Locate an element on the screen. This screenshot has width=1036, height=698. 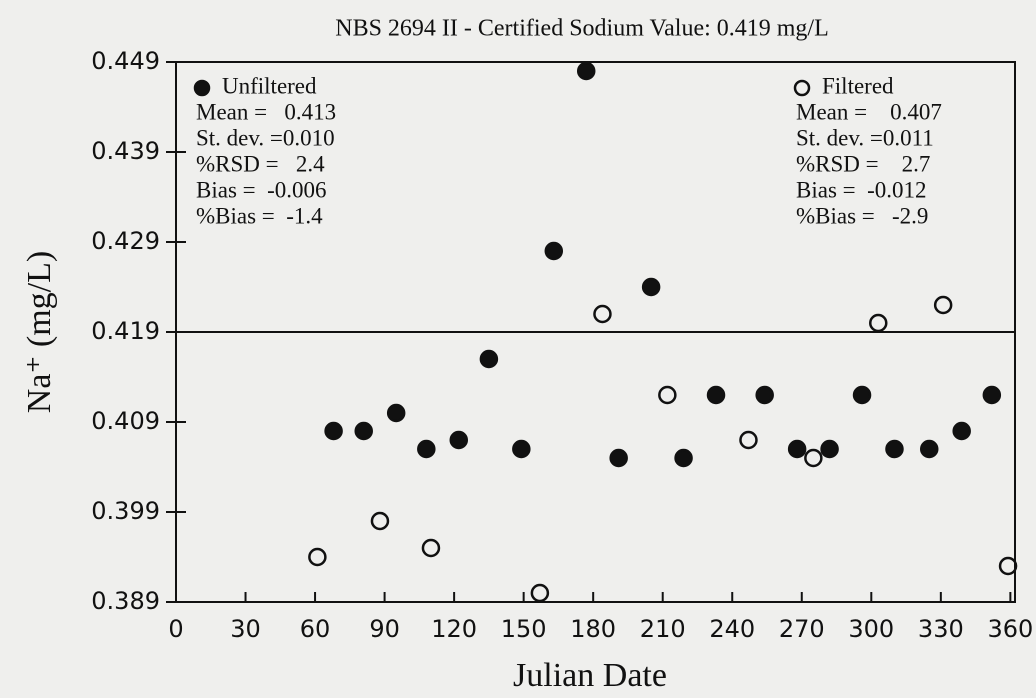
x-tick-label: 60 is located at coordinates (315, 629).